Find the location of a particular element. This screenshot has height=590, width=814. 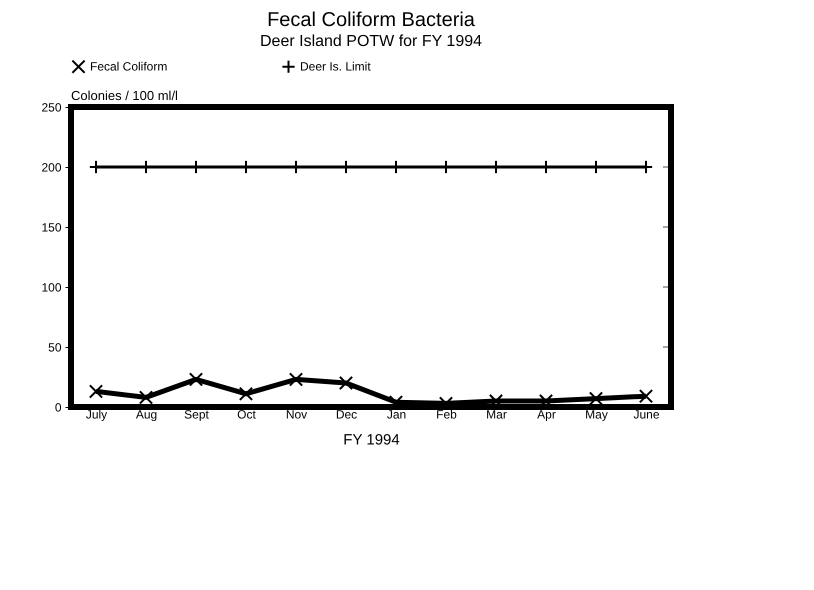

y-tick-label: 100 is located at coordinates (51, 287).